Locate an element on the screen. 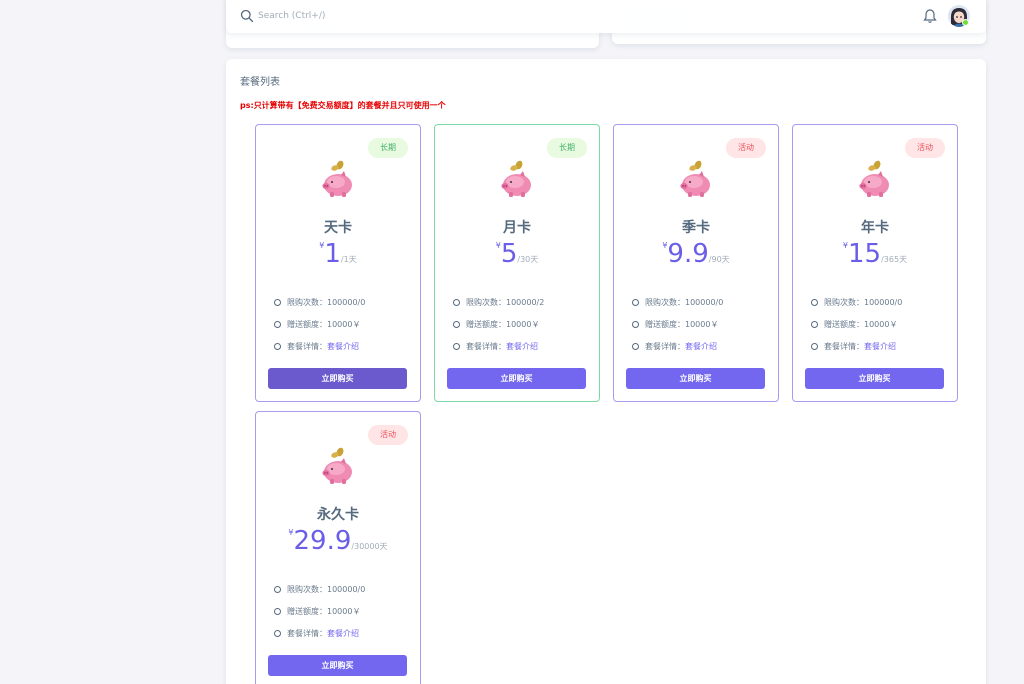  price-row: ¥9.9/90天 is located at coordinates (696, 254).